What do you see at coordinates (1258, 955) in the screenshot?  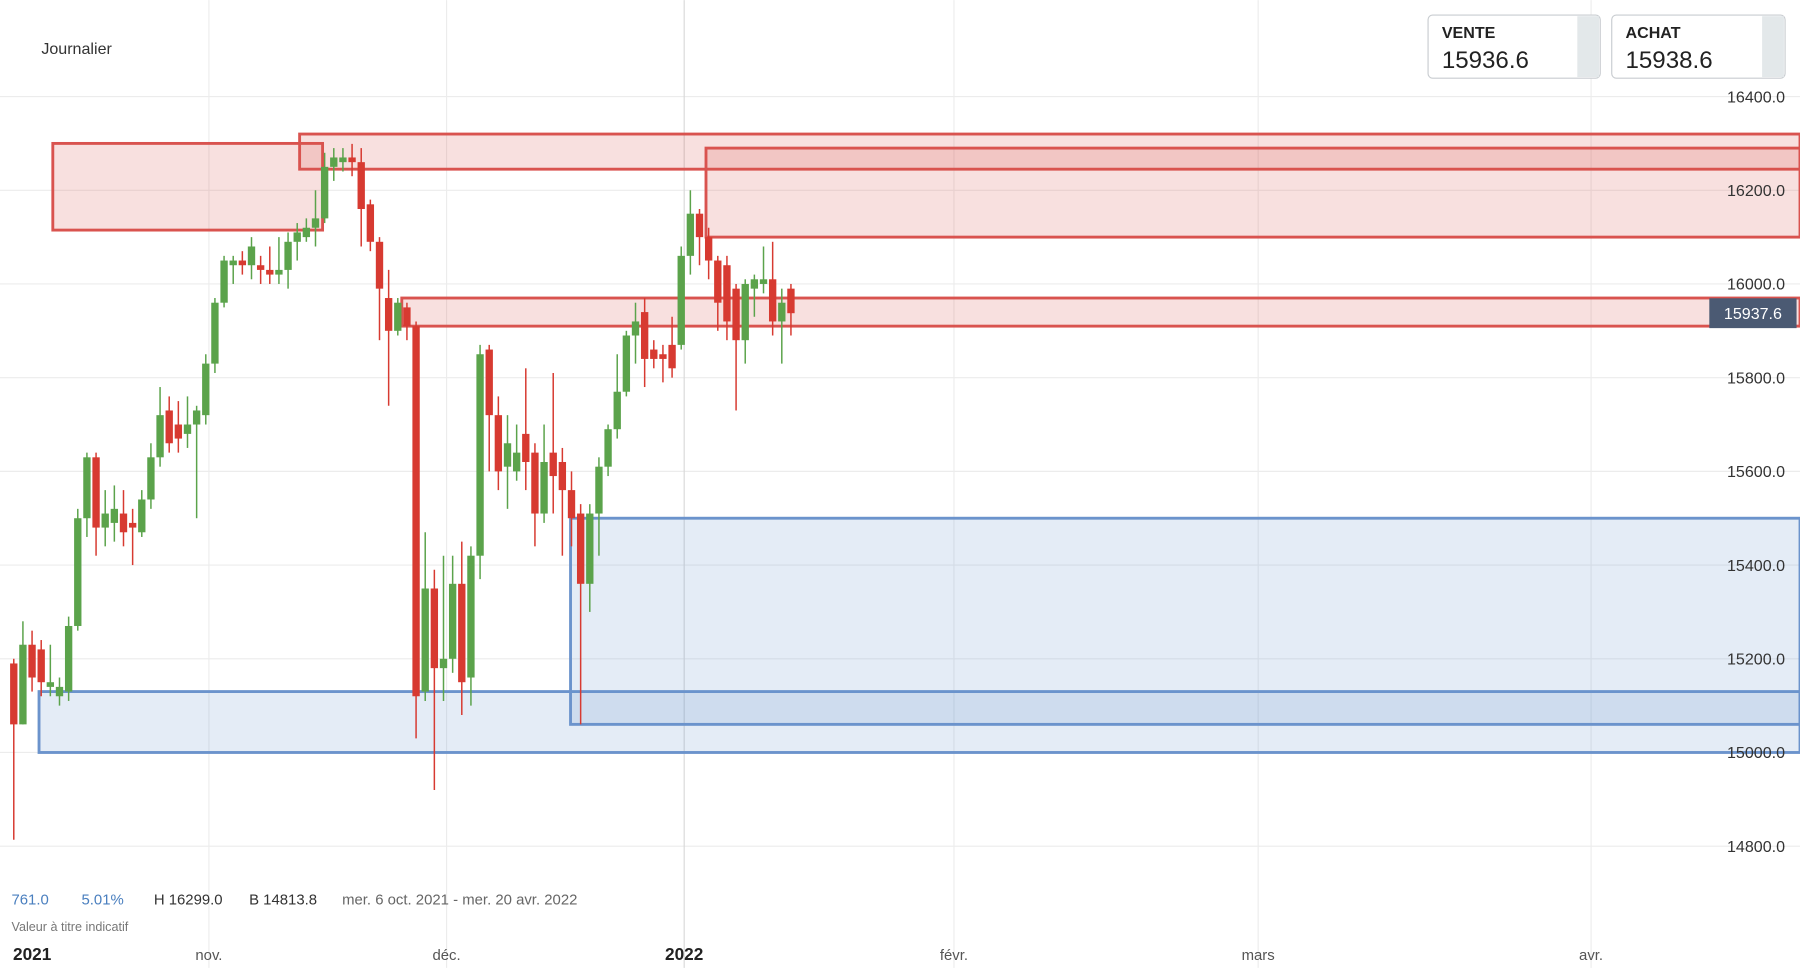 I see `x-tick-label: mars` at bounding box center [1258, 955].